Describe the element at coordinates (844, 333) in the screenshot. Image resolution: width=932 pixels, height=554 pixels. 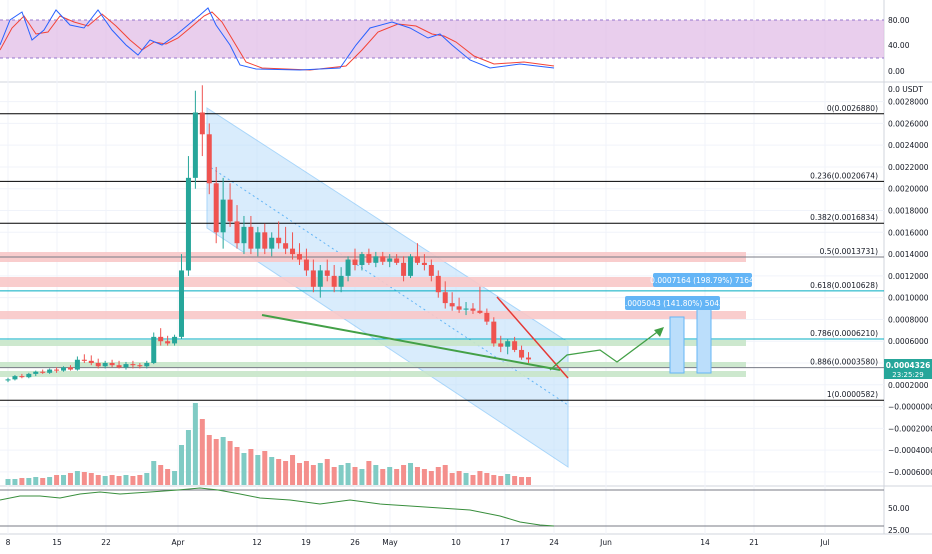
I see `fib-level-label: 0.786(0.0006210)` at that location.